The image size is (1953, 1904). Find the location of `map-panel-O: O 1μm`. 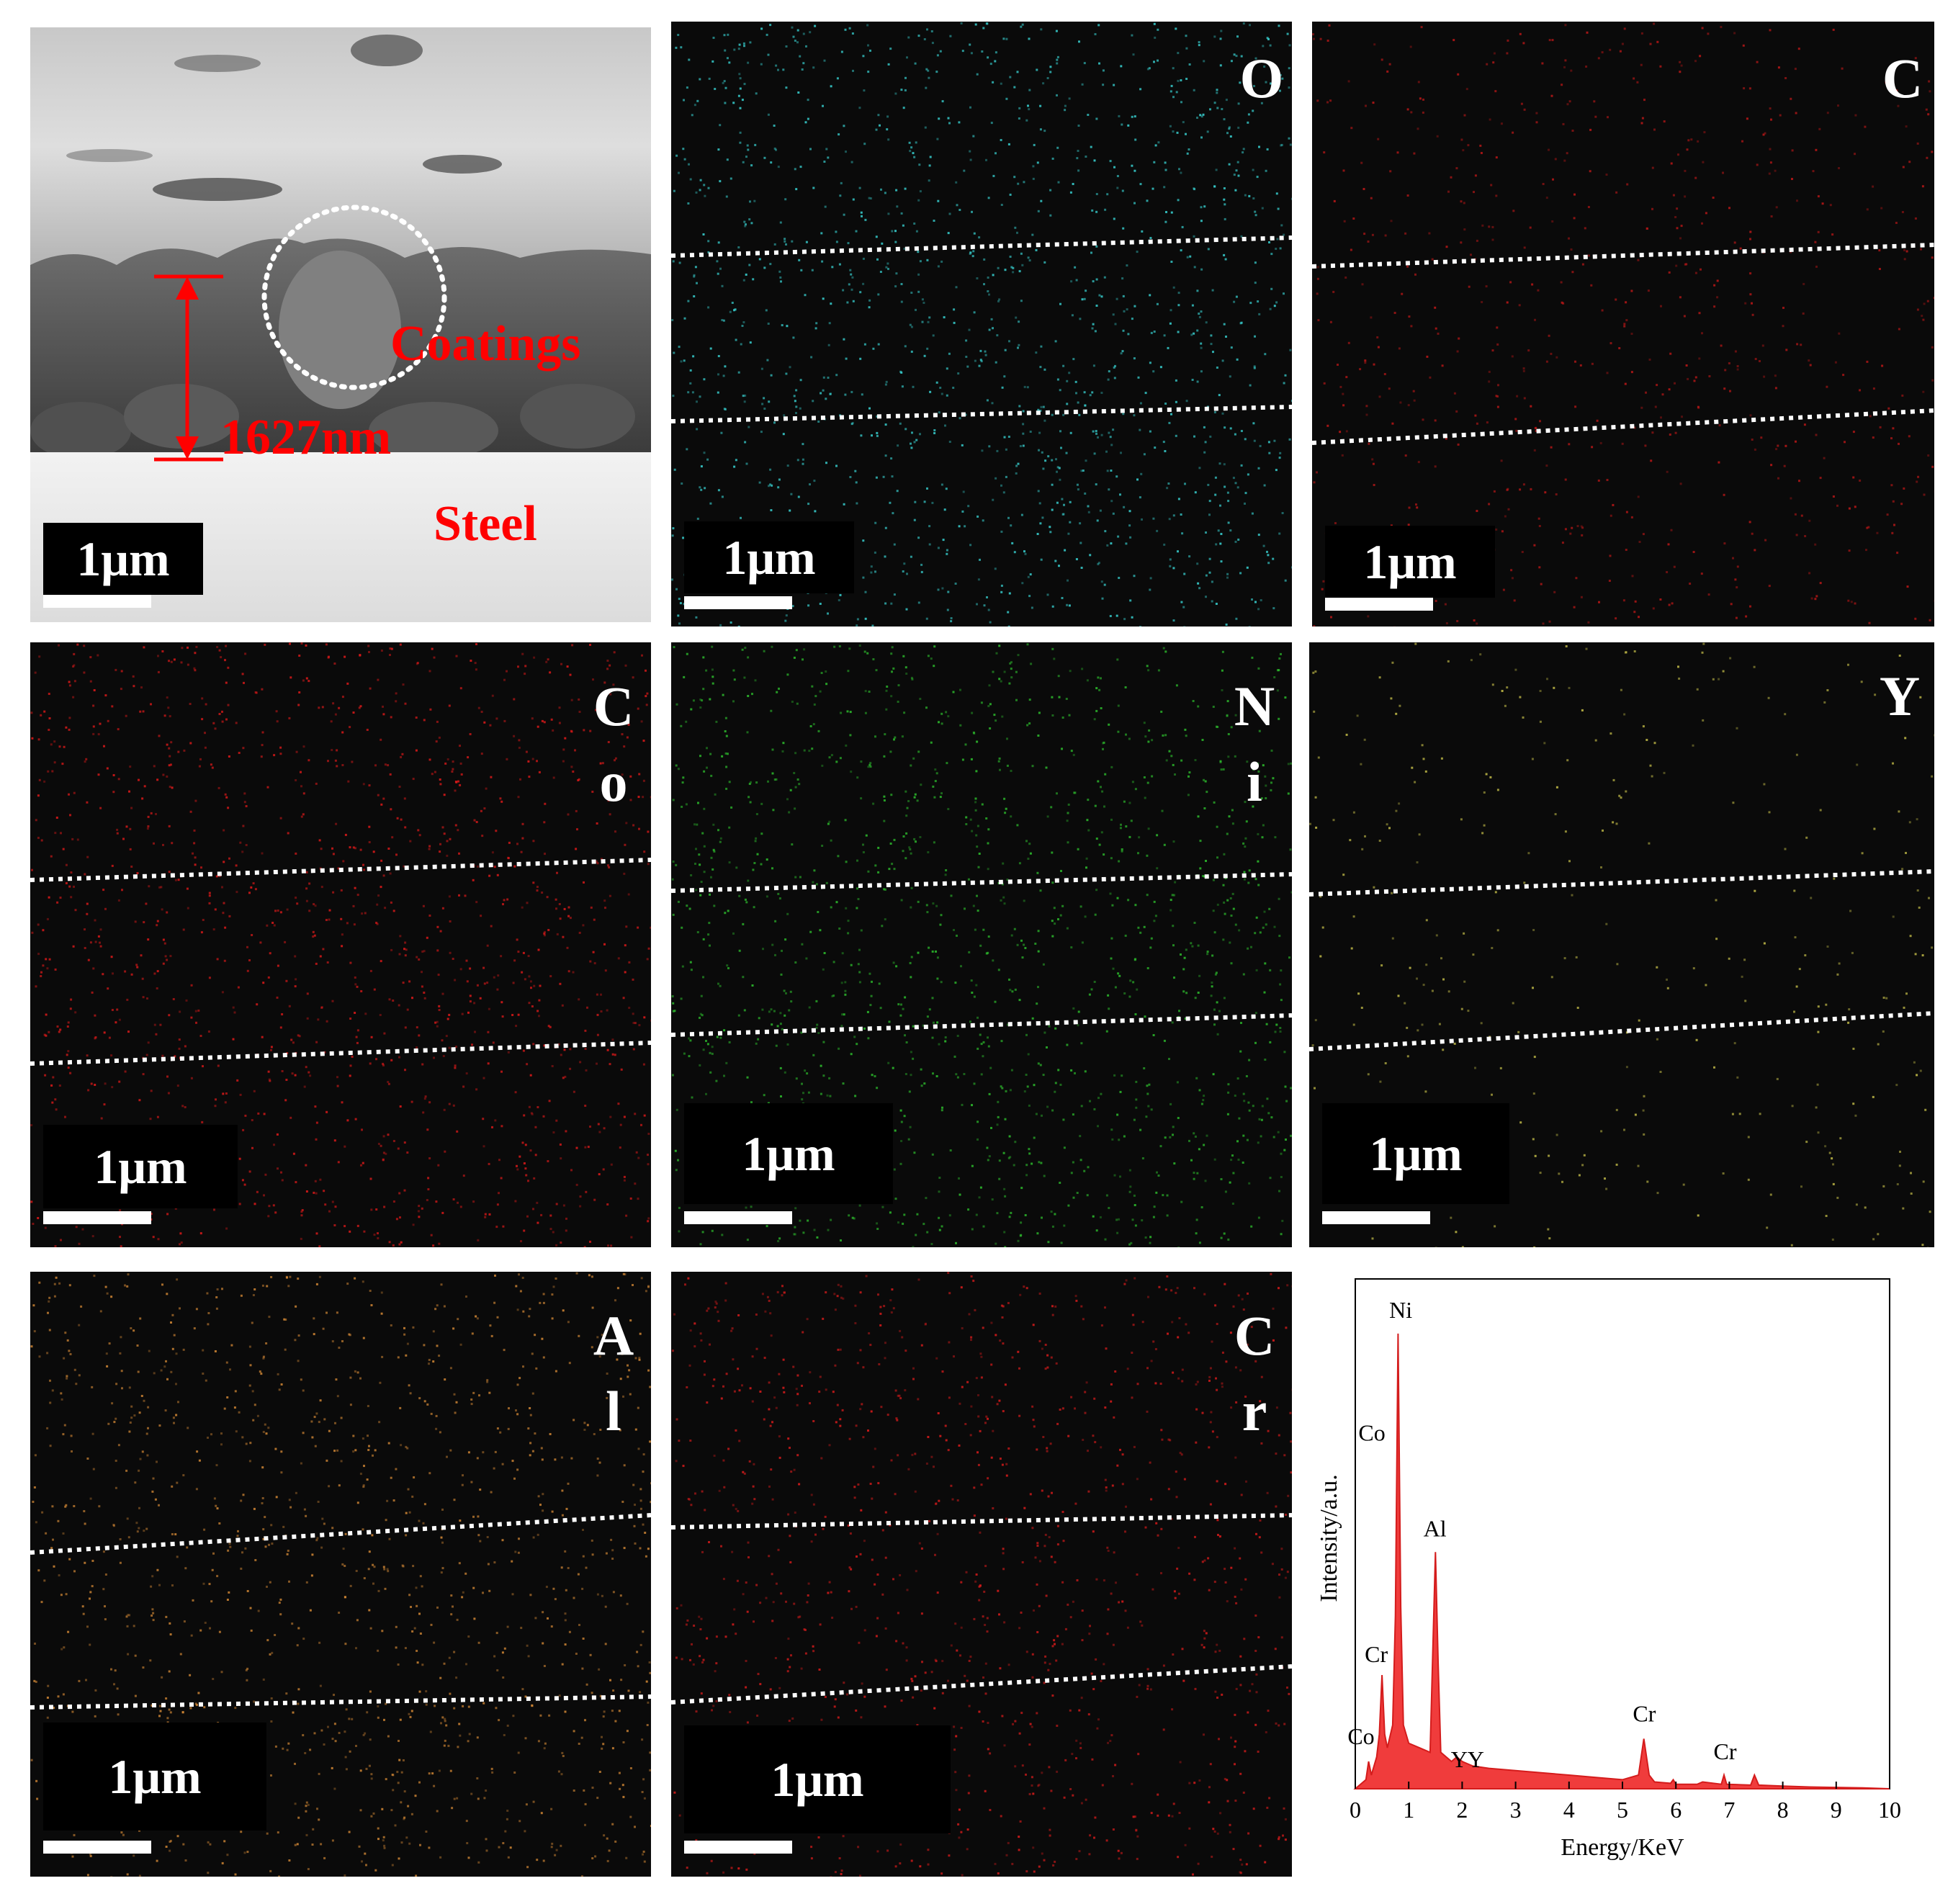

map-panel-O: O 1μm is located at coordinates (981, 324).